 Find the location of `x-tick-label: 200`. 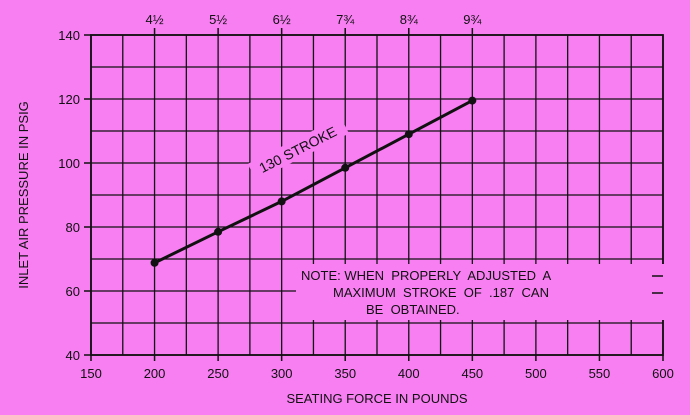

x-tick-label: 200 is located at coordinates (155, 373).